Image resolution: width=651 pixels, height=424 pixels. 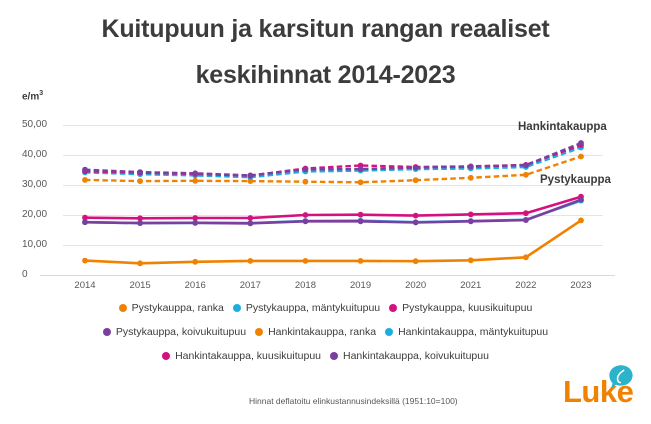 I want to click on legend-item: Pystykauppa, mäntykuitupuu, so click(x=306, y=308).